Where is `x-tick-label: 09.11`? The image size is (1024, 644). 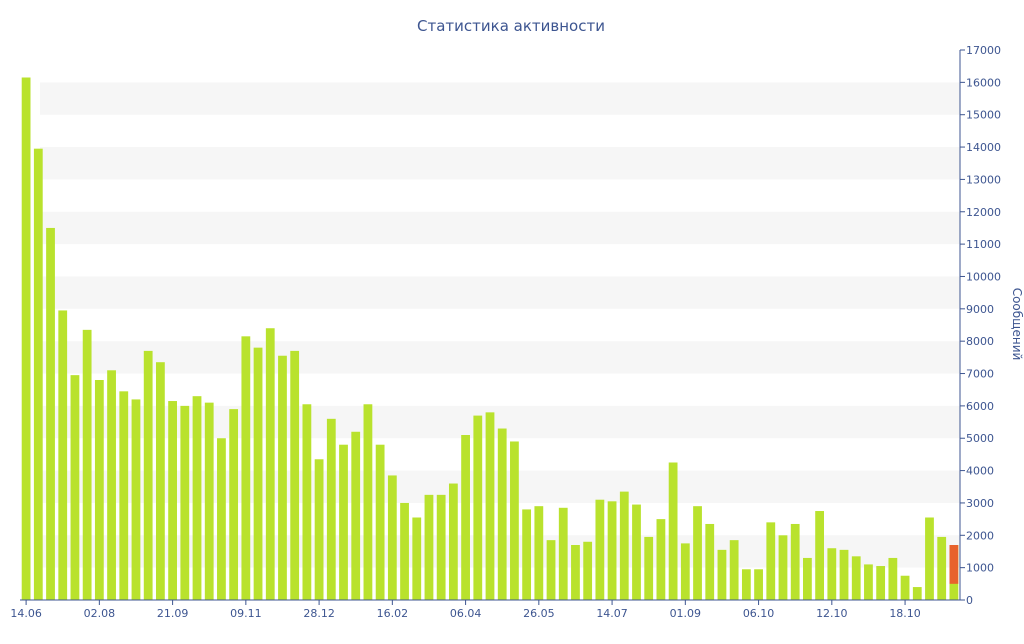 x-tick-label: 09.11 is located at coordinates (246, 613).